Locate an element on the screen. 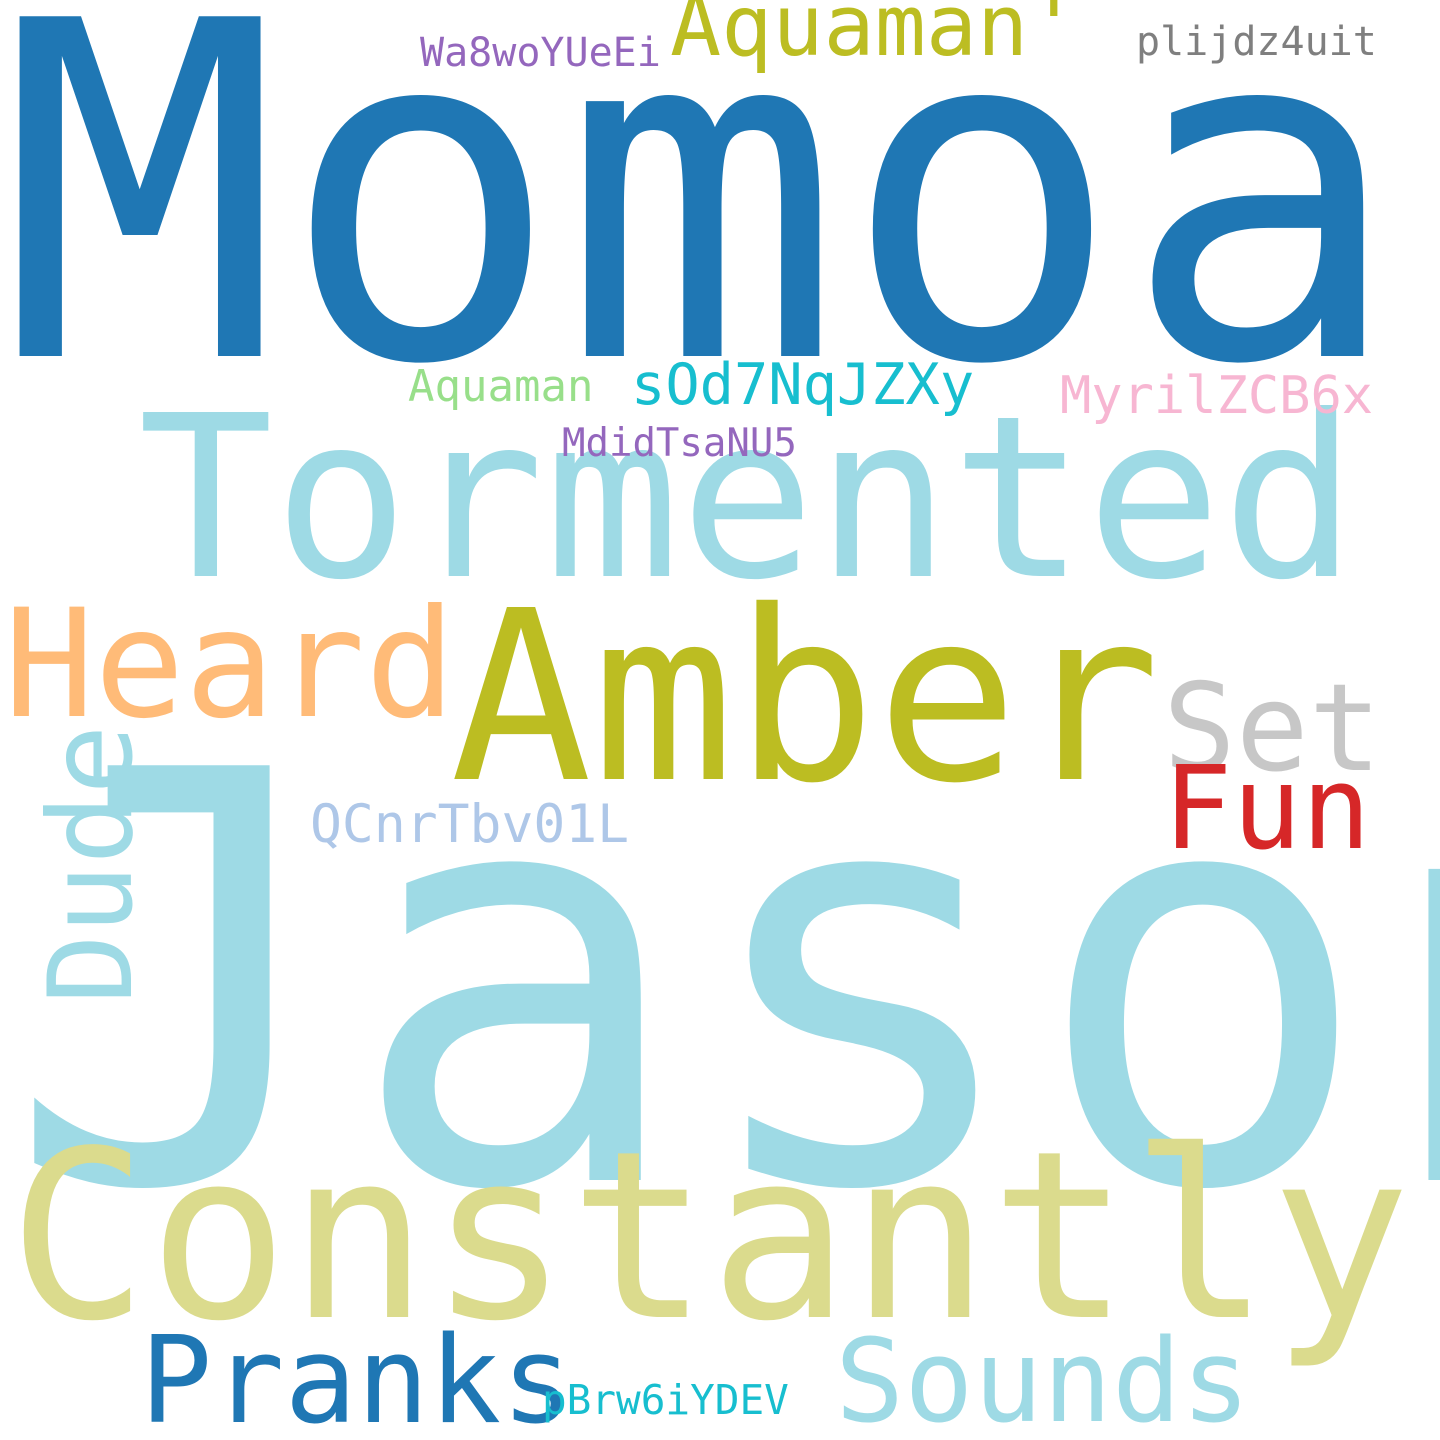 This screenshot has height=1440, width=1440. word-sod7nqjzxy: sOd7NqJZXy is located at coordinates (803, 385).